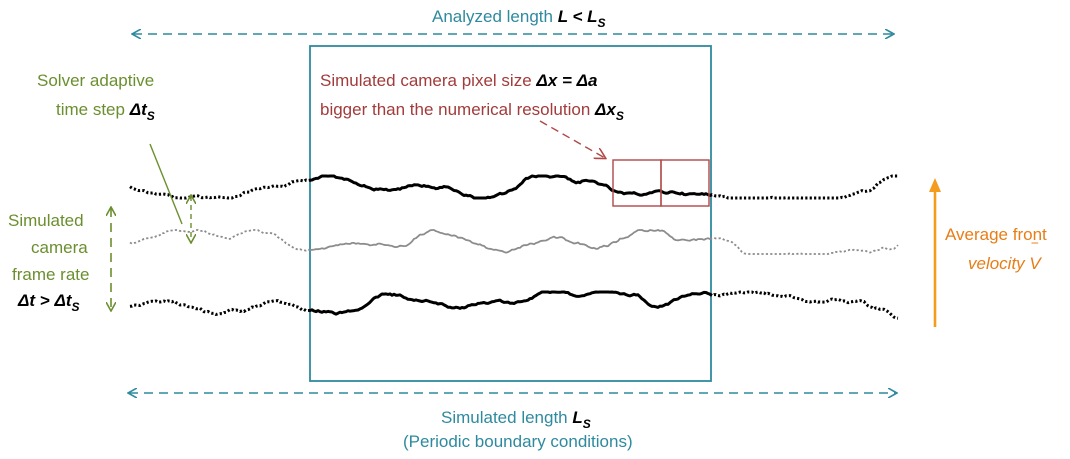 Image resolution: width=1070 pixels, height=459 pixels. What do you see at coordinates (95, 80) in the screenshot?
I see `solver-label-line1: Solver adaptive` at bounding box center [95, 80].